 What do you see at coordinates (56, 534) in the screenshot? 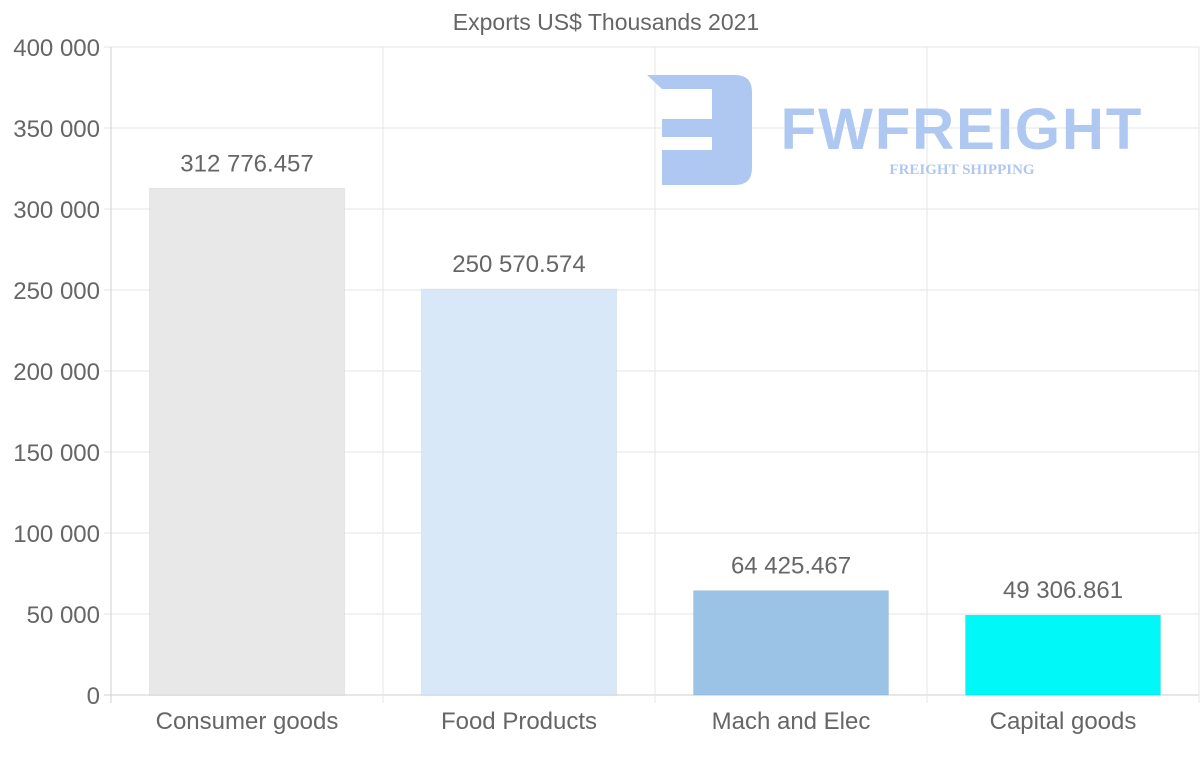
I see `y-tick-label: 100 000` at bounding box center [56, 534].